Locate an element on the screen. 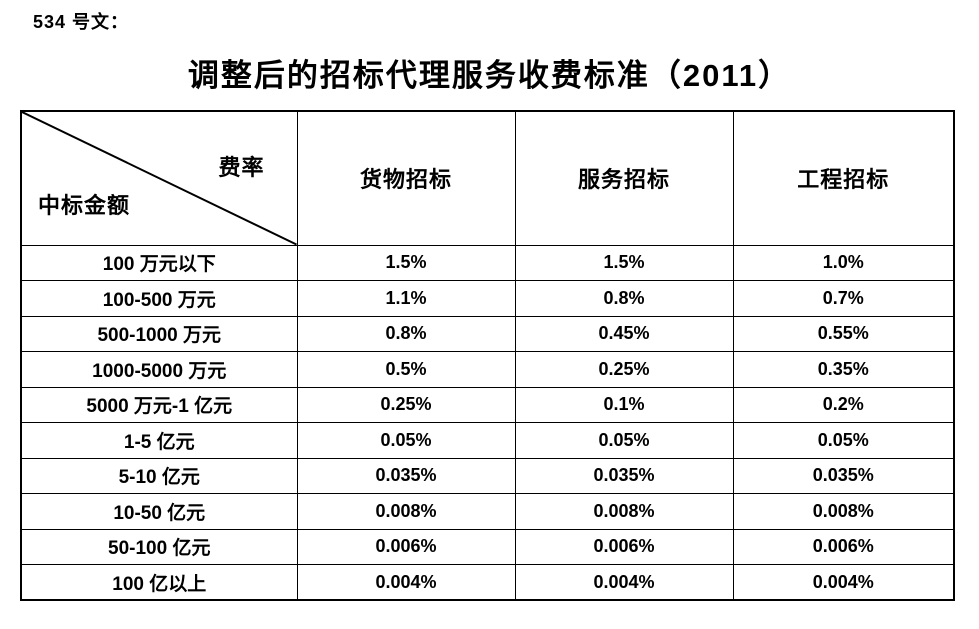 The width and height of the screenshot is (979, 629). row-label: 100 万元以下 is located at coordinates (159, 262).